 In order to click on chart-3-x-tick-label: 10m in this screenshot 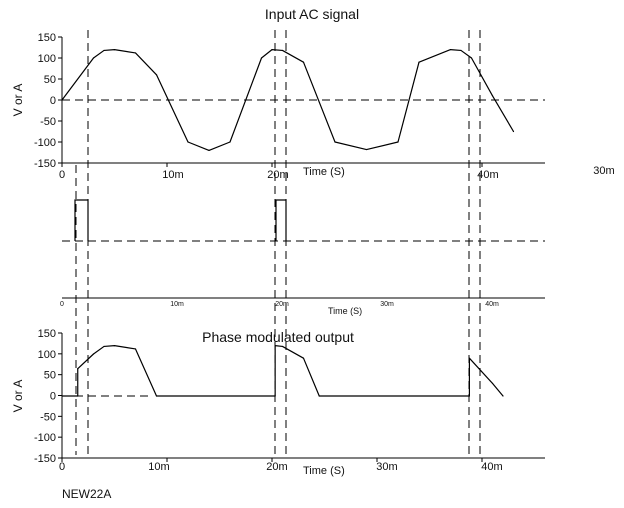, I will do `click(158, 467)`.